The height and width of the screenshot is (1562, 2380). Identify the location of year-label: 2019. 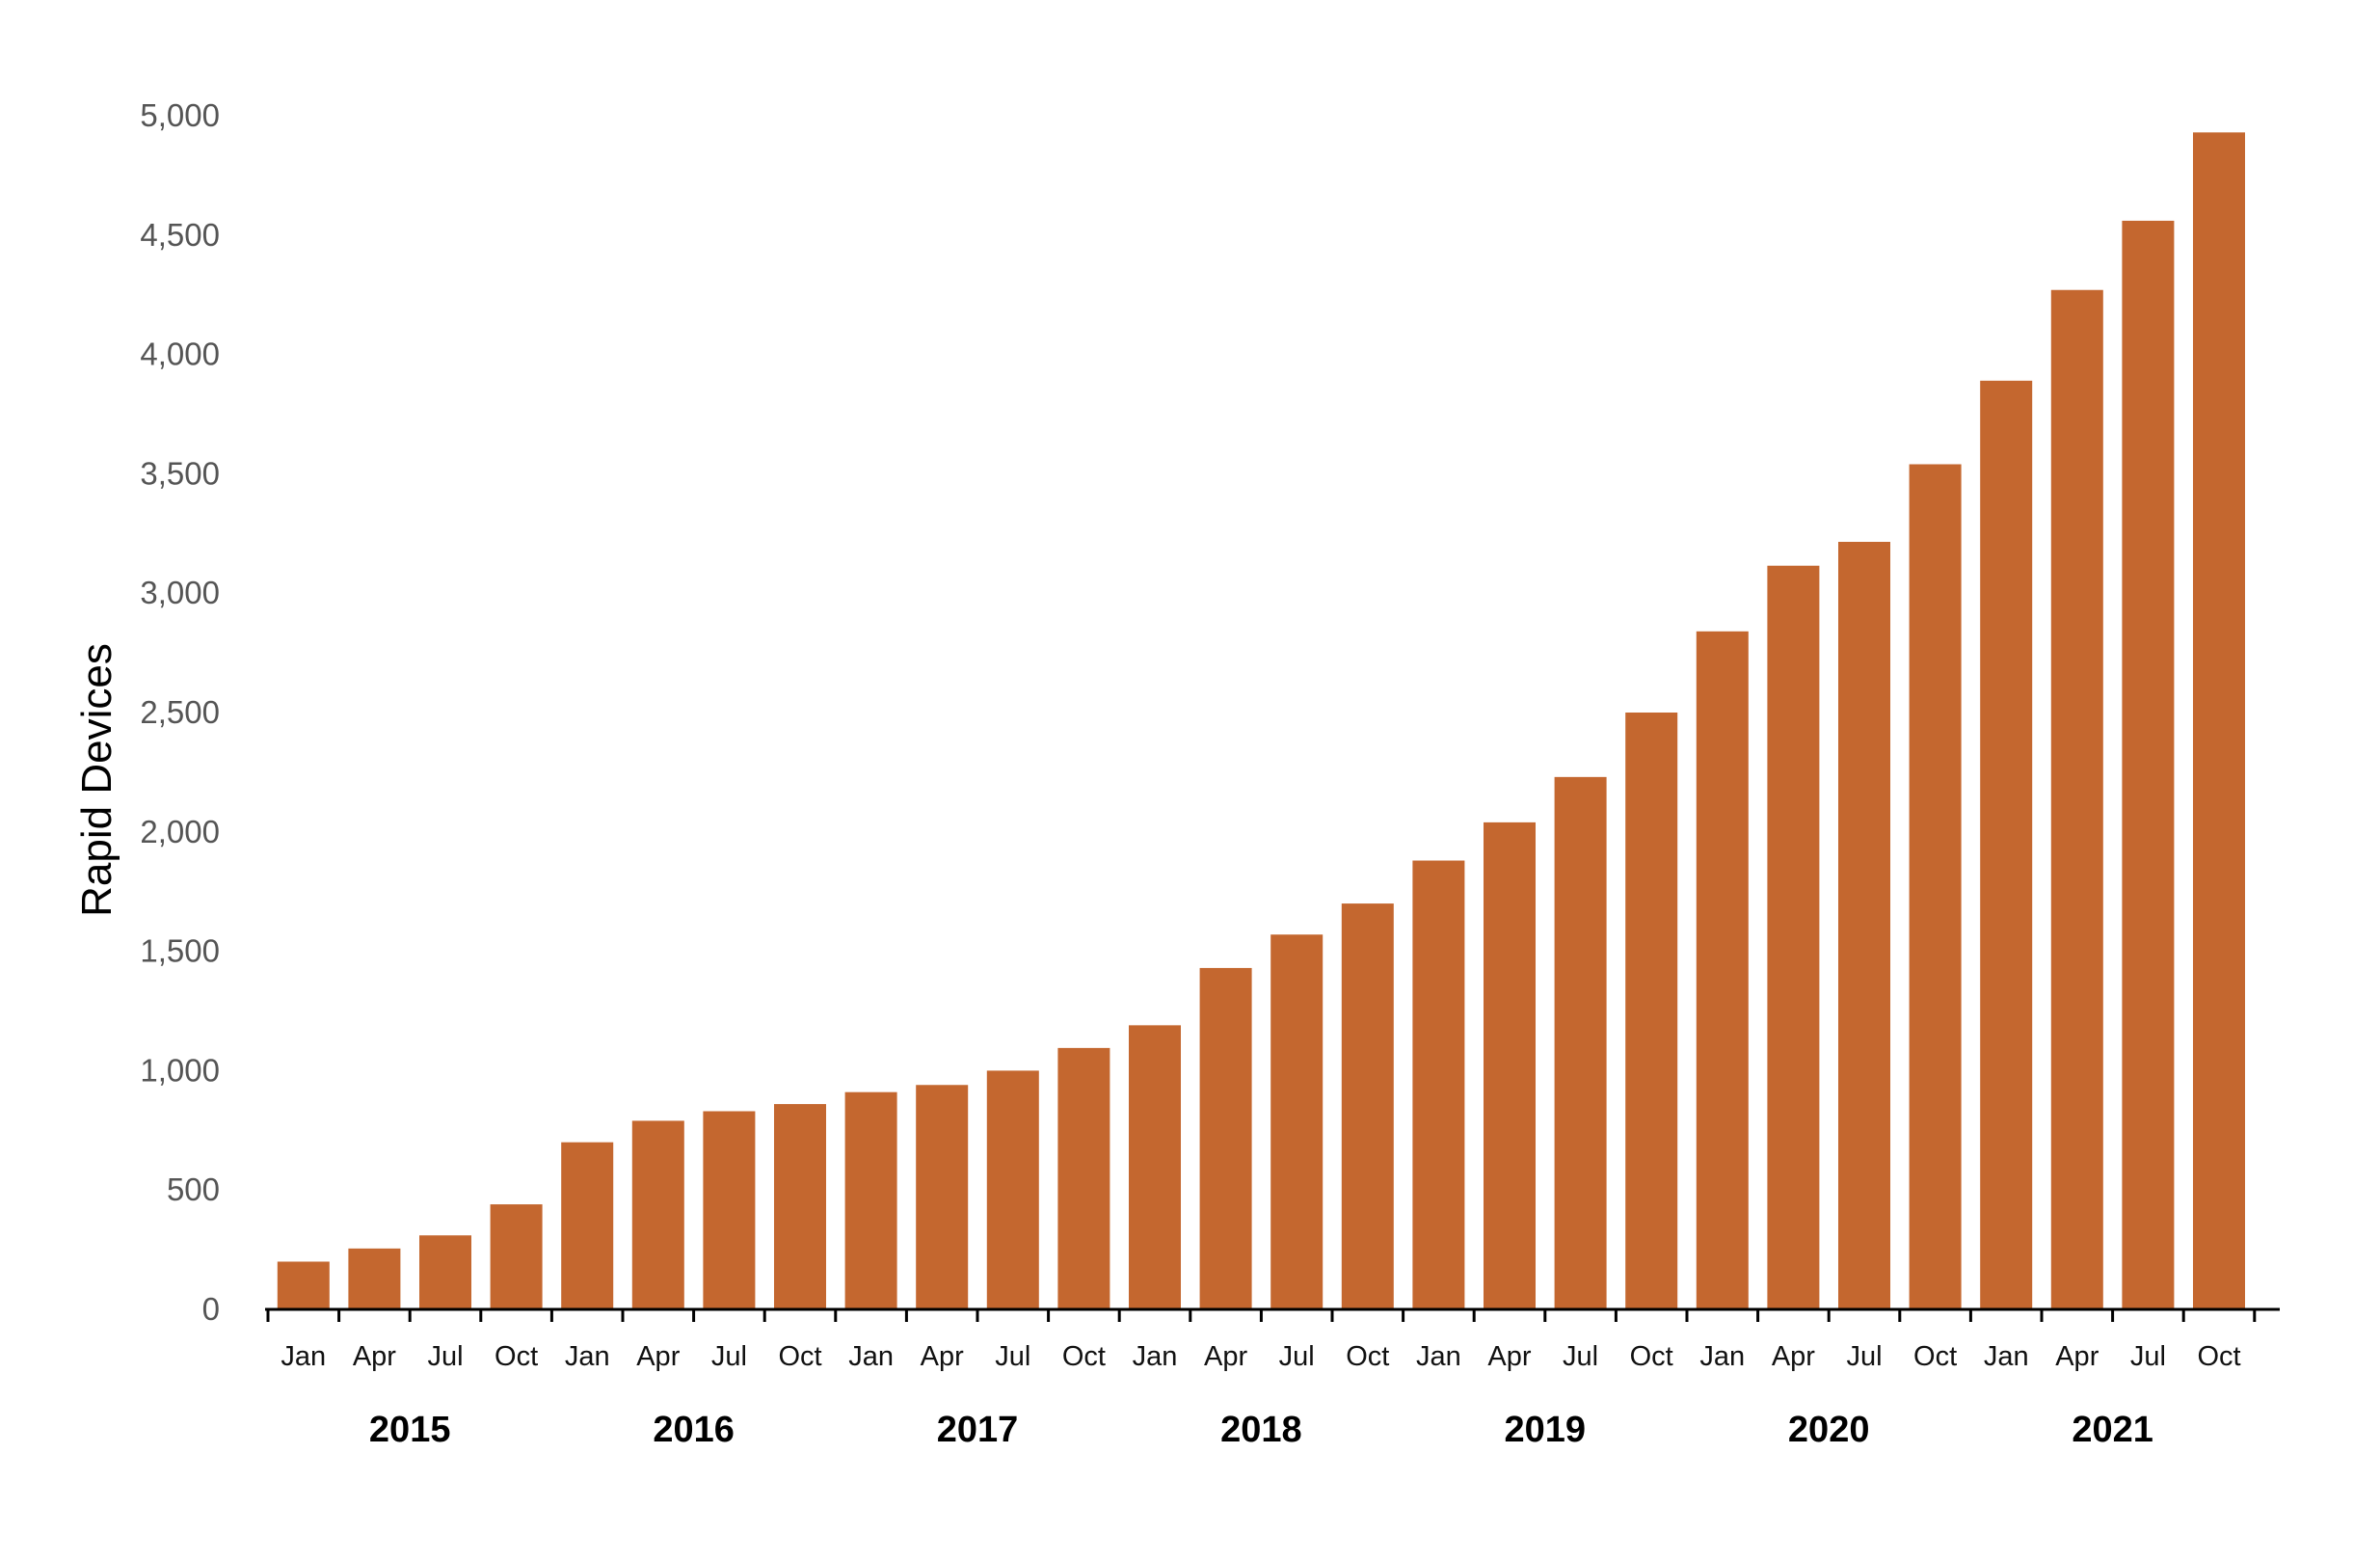
(1546, 1430).